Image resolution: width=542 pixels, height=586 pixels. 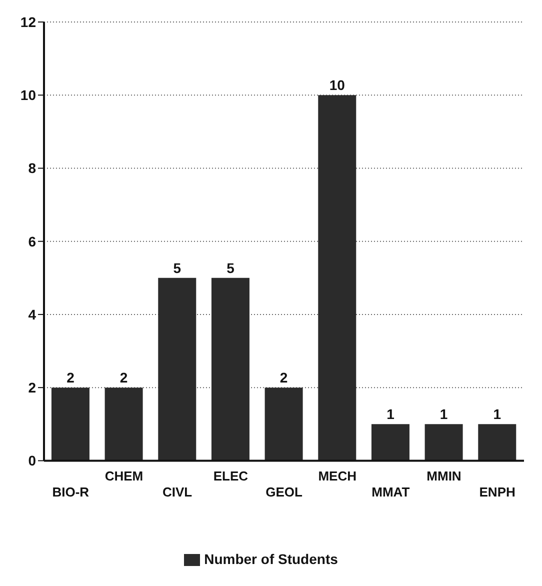 I want to click on legend-label: Number of Students, so click(x=271, y=558).